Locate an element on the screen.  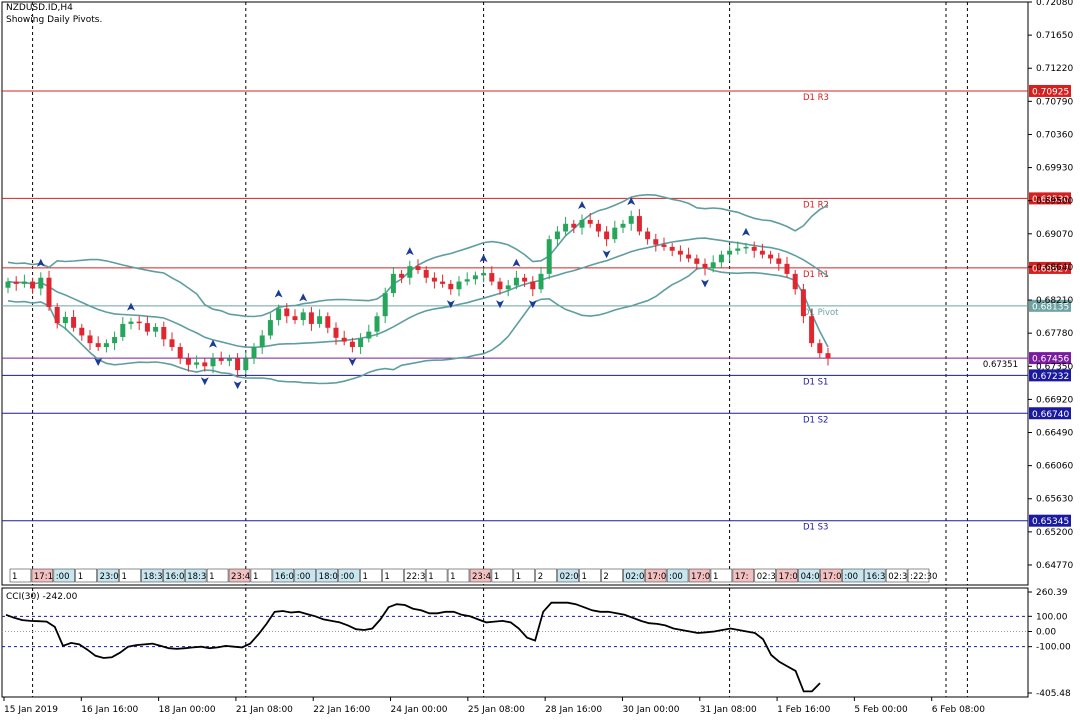
pivot-price-label: 0.66740 is located at coordinates (1050, 415).